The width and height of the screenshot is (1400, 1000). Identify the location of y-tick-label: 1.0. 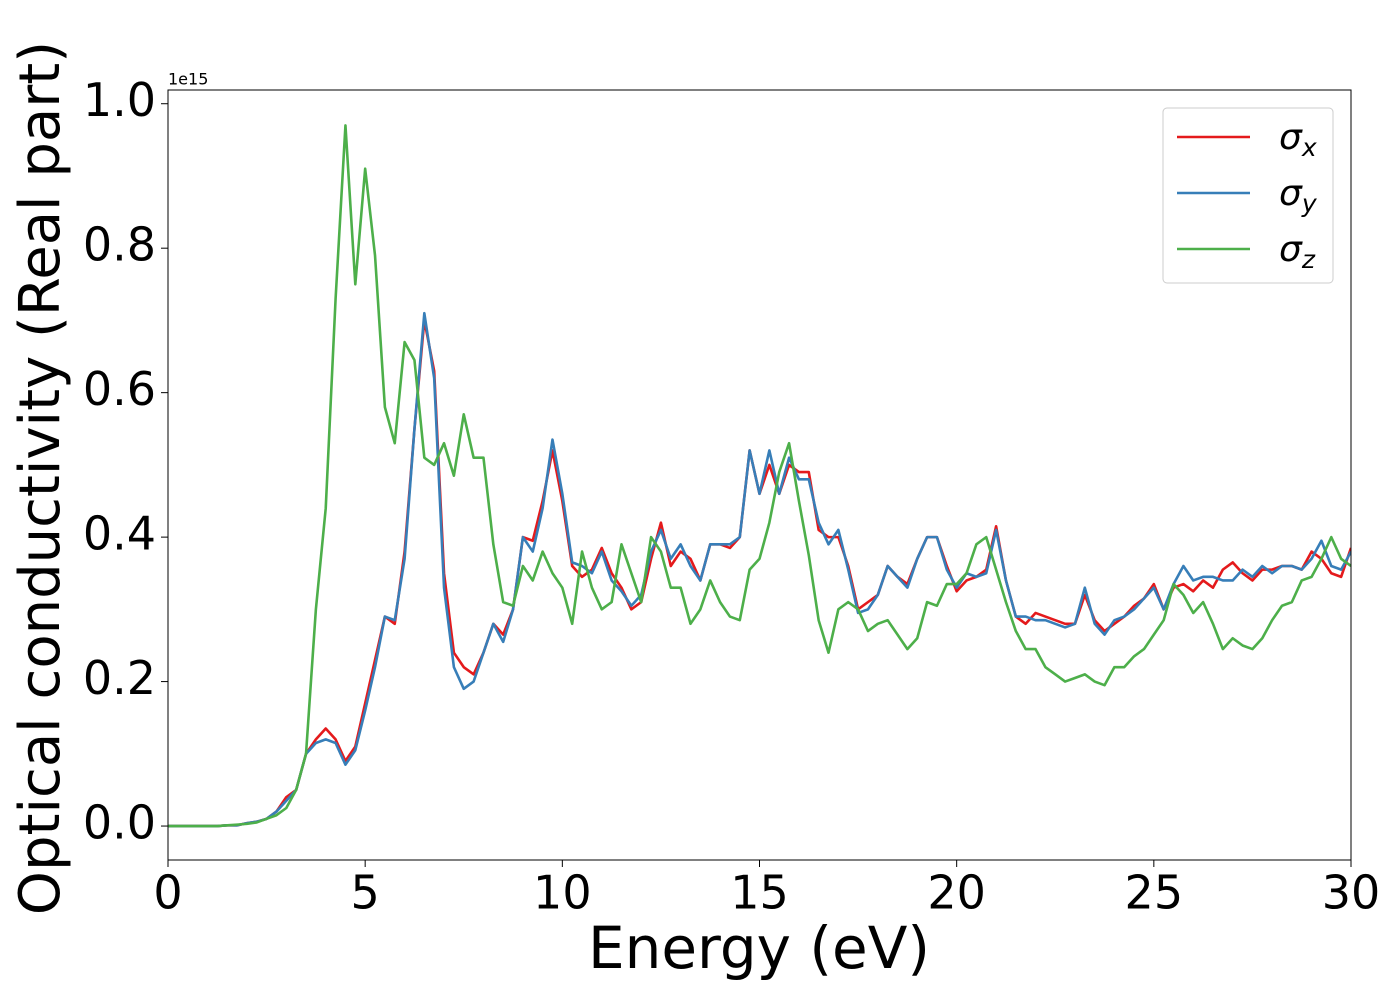
(119, 100).